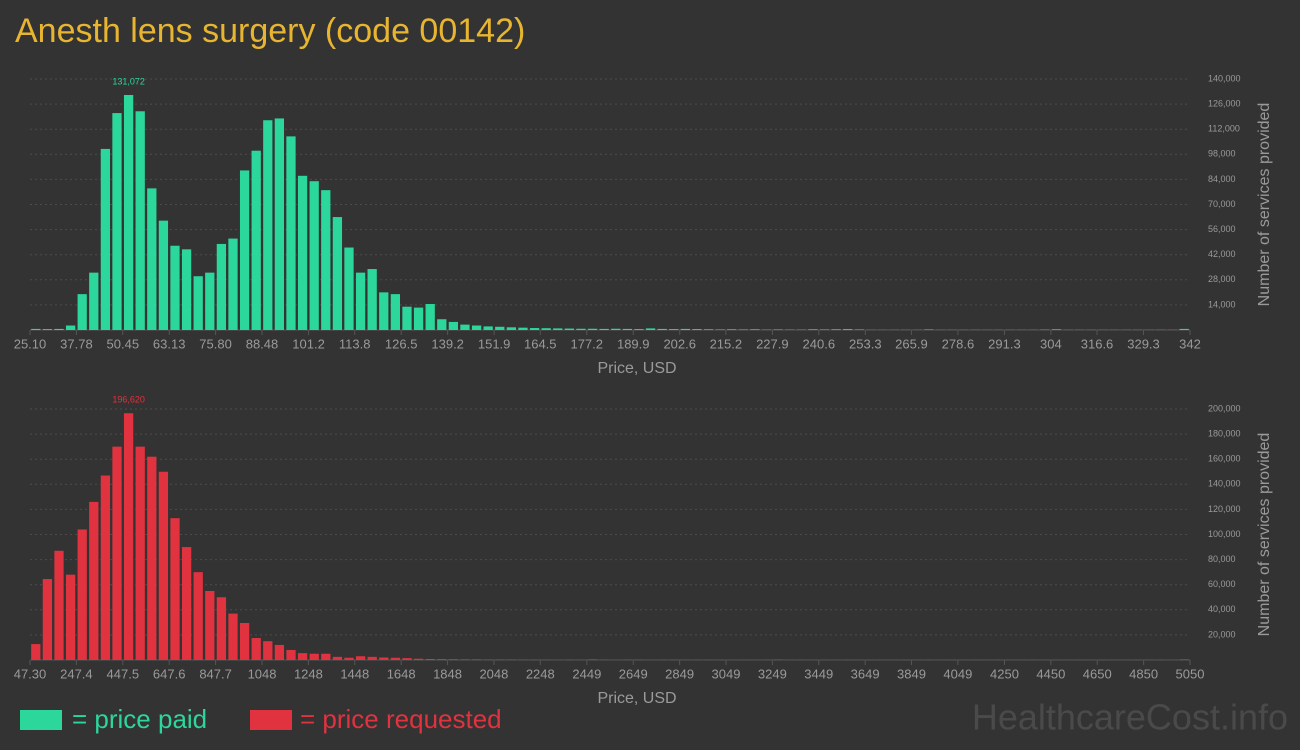 This screenshot has height=750, width=1300. I want to click on legend-label: = price paid, so click(139, 719).